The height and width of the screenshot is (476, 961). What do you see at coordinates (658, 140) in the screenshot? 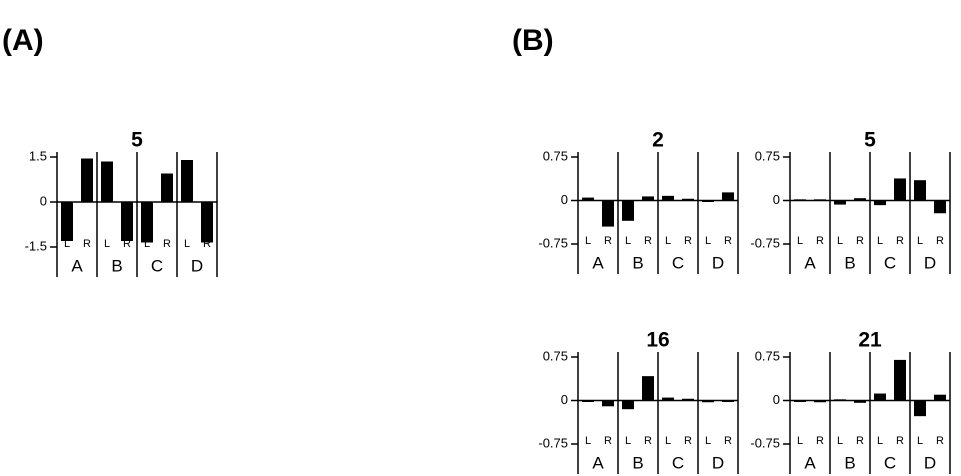
I see `chart-title: 2` at bounding box center [658, 140].